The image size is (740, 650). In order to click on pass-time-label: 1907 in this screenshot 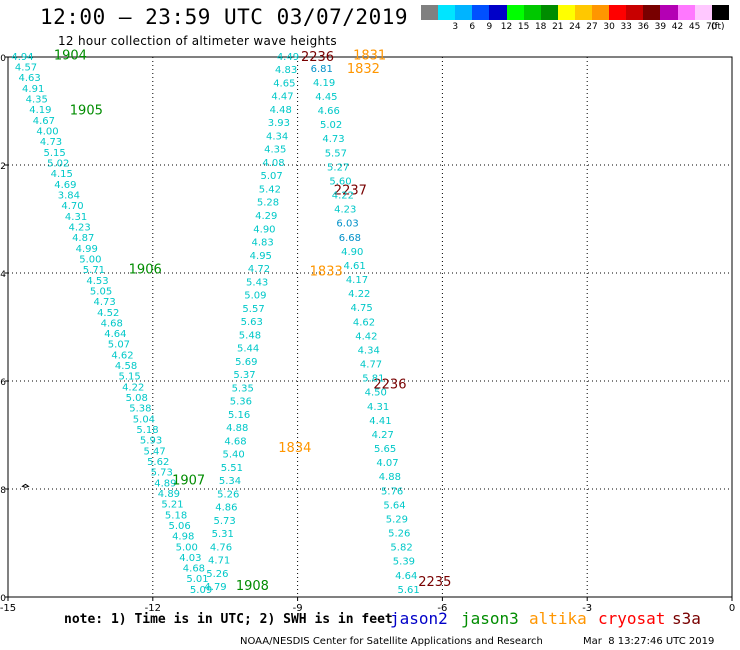, I will do `click(188, 480)`.